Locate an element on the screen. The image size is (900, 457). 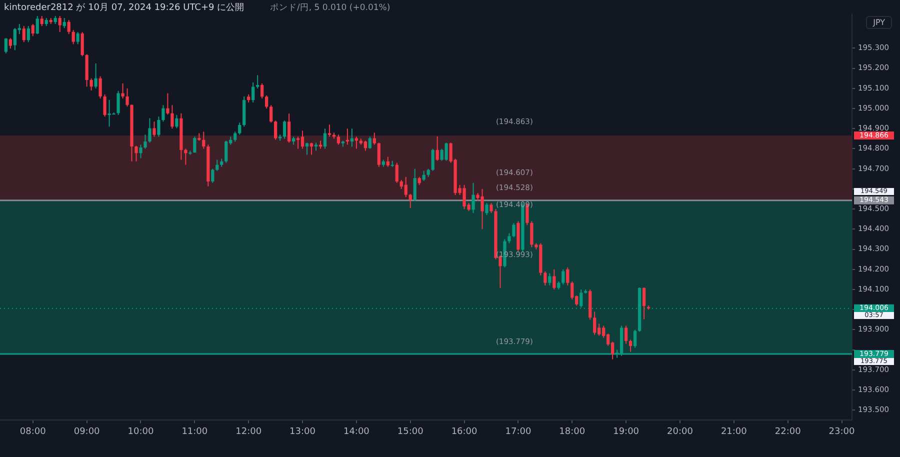
x-tick-label: 10:00 is located at coordinates (141, 431).